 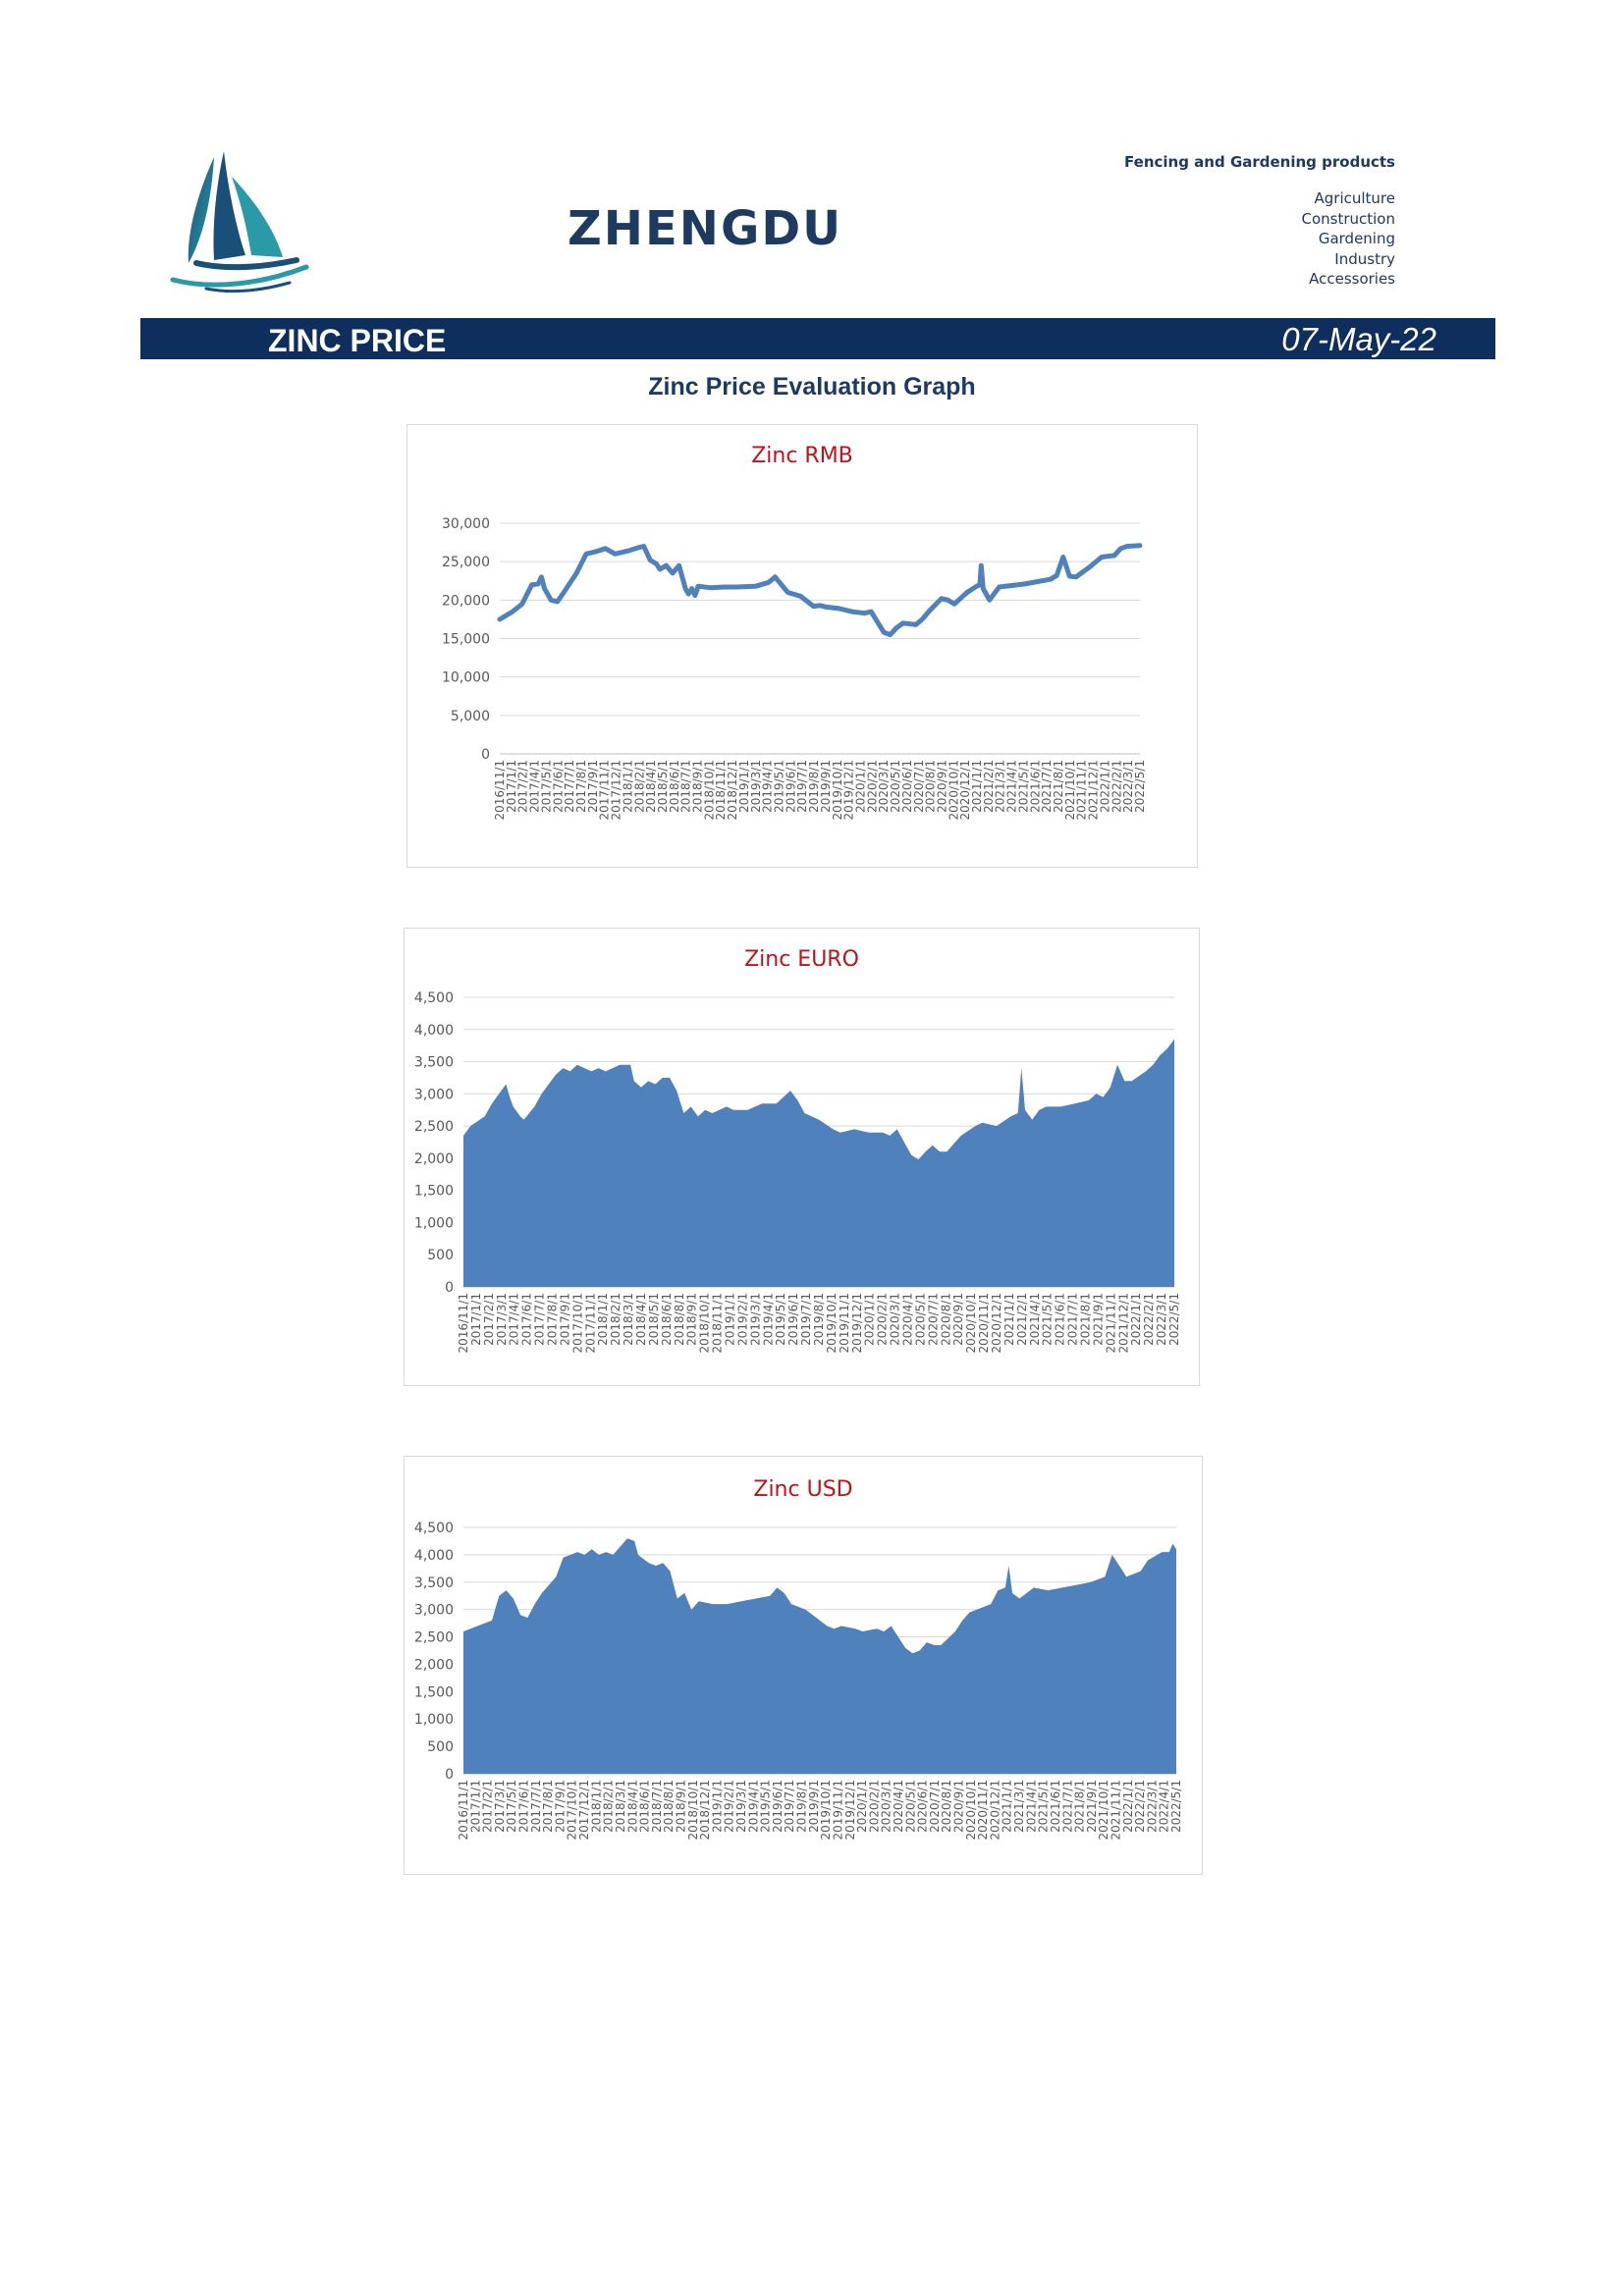 I want to click on x-tick-label: 2017/7/1, so click(x=569, y=786).